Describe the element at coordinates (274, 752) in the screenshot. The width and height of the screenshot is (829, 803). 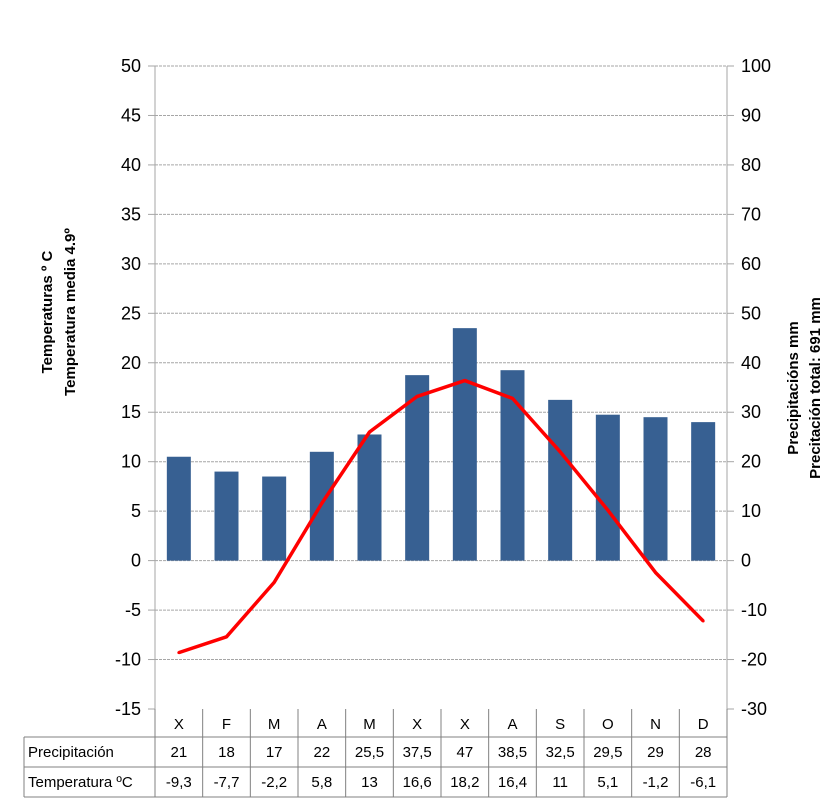
I see `precip-value: 17` at that location.